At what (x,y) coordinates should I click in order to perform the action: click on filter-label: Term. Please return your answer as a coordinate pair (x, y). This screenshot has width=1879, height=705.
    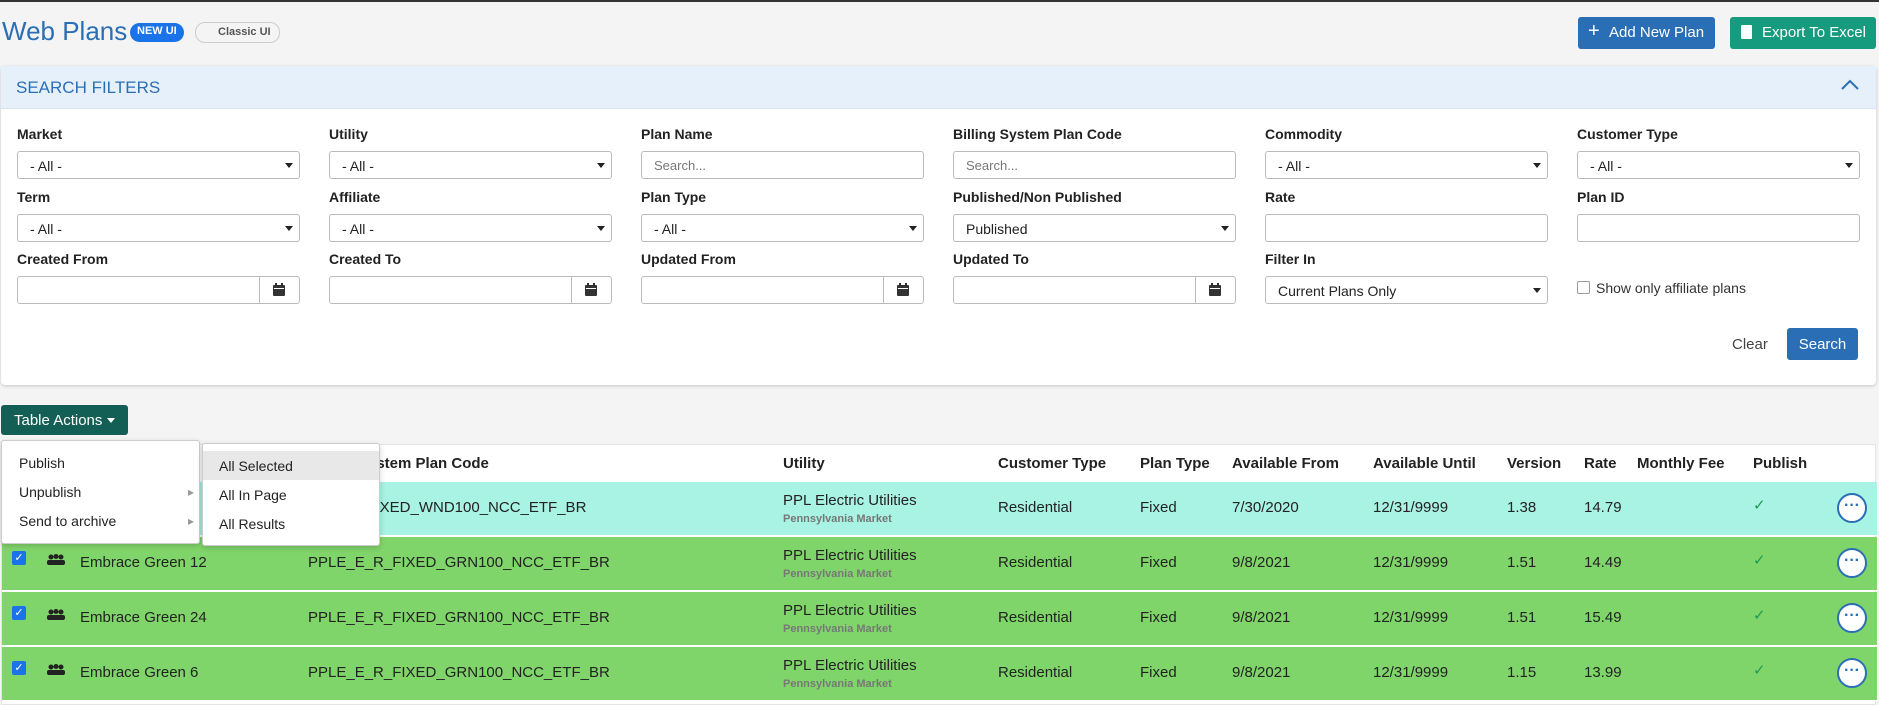
    Looking at the image, I should click on (34, 197).